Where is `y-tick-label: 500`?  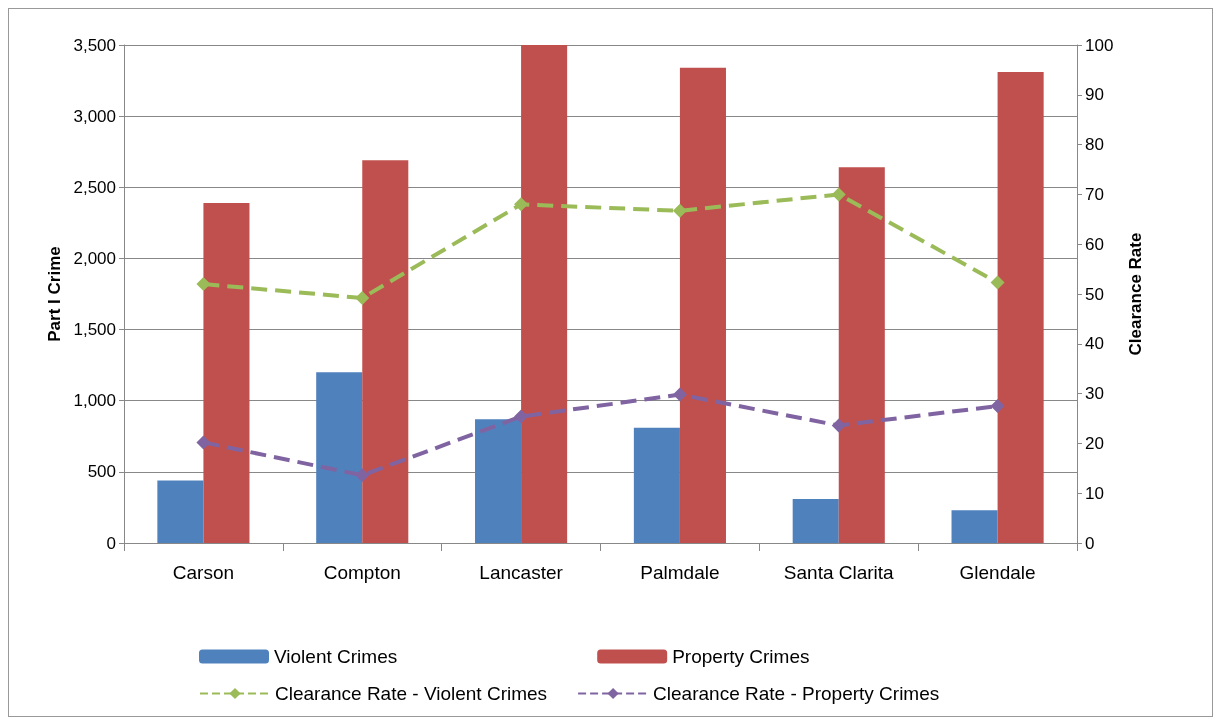 y-tick-label: 500 is located at coordinates (101, 472).